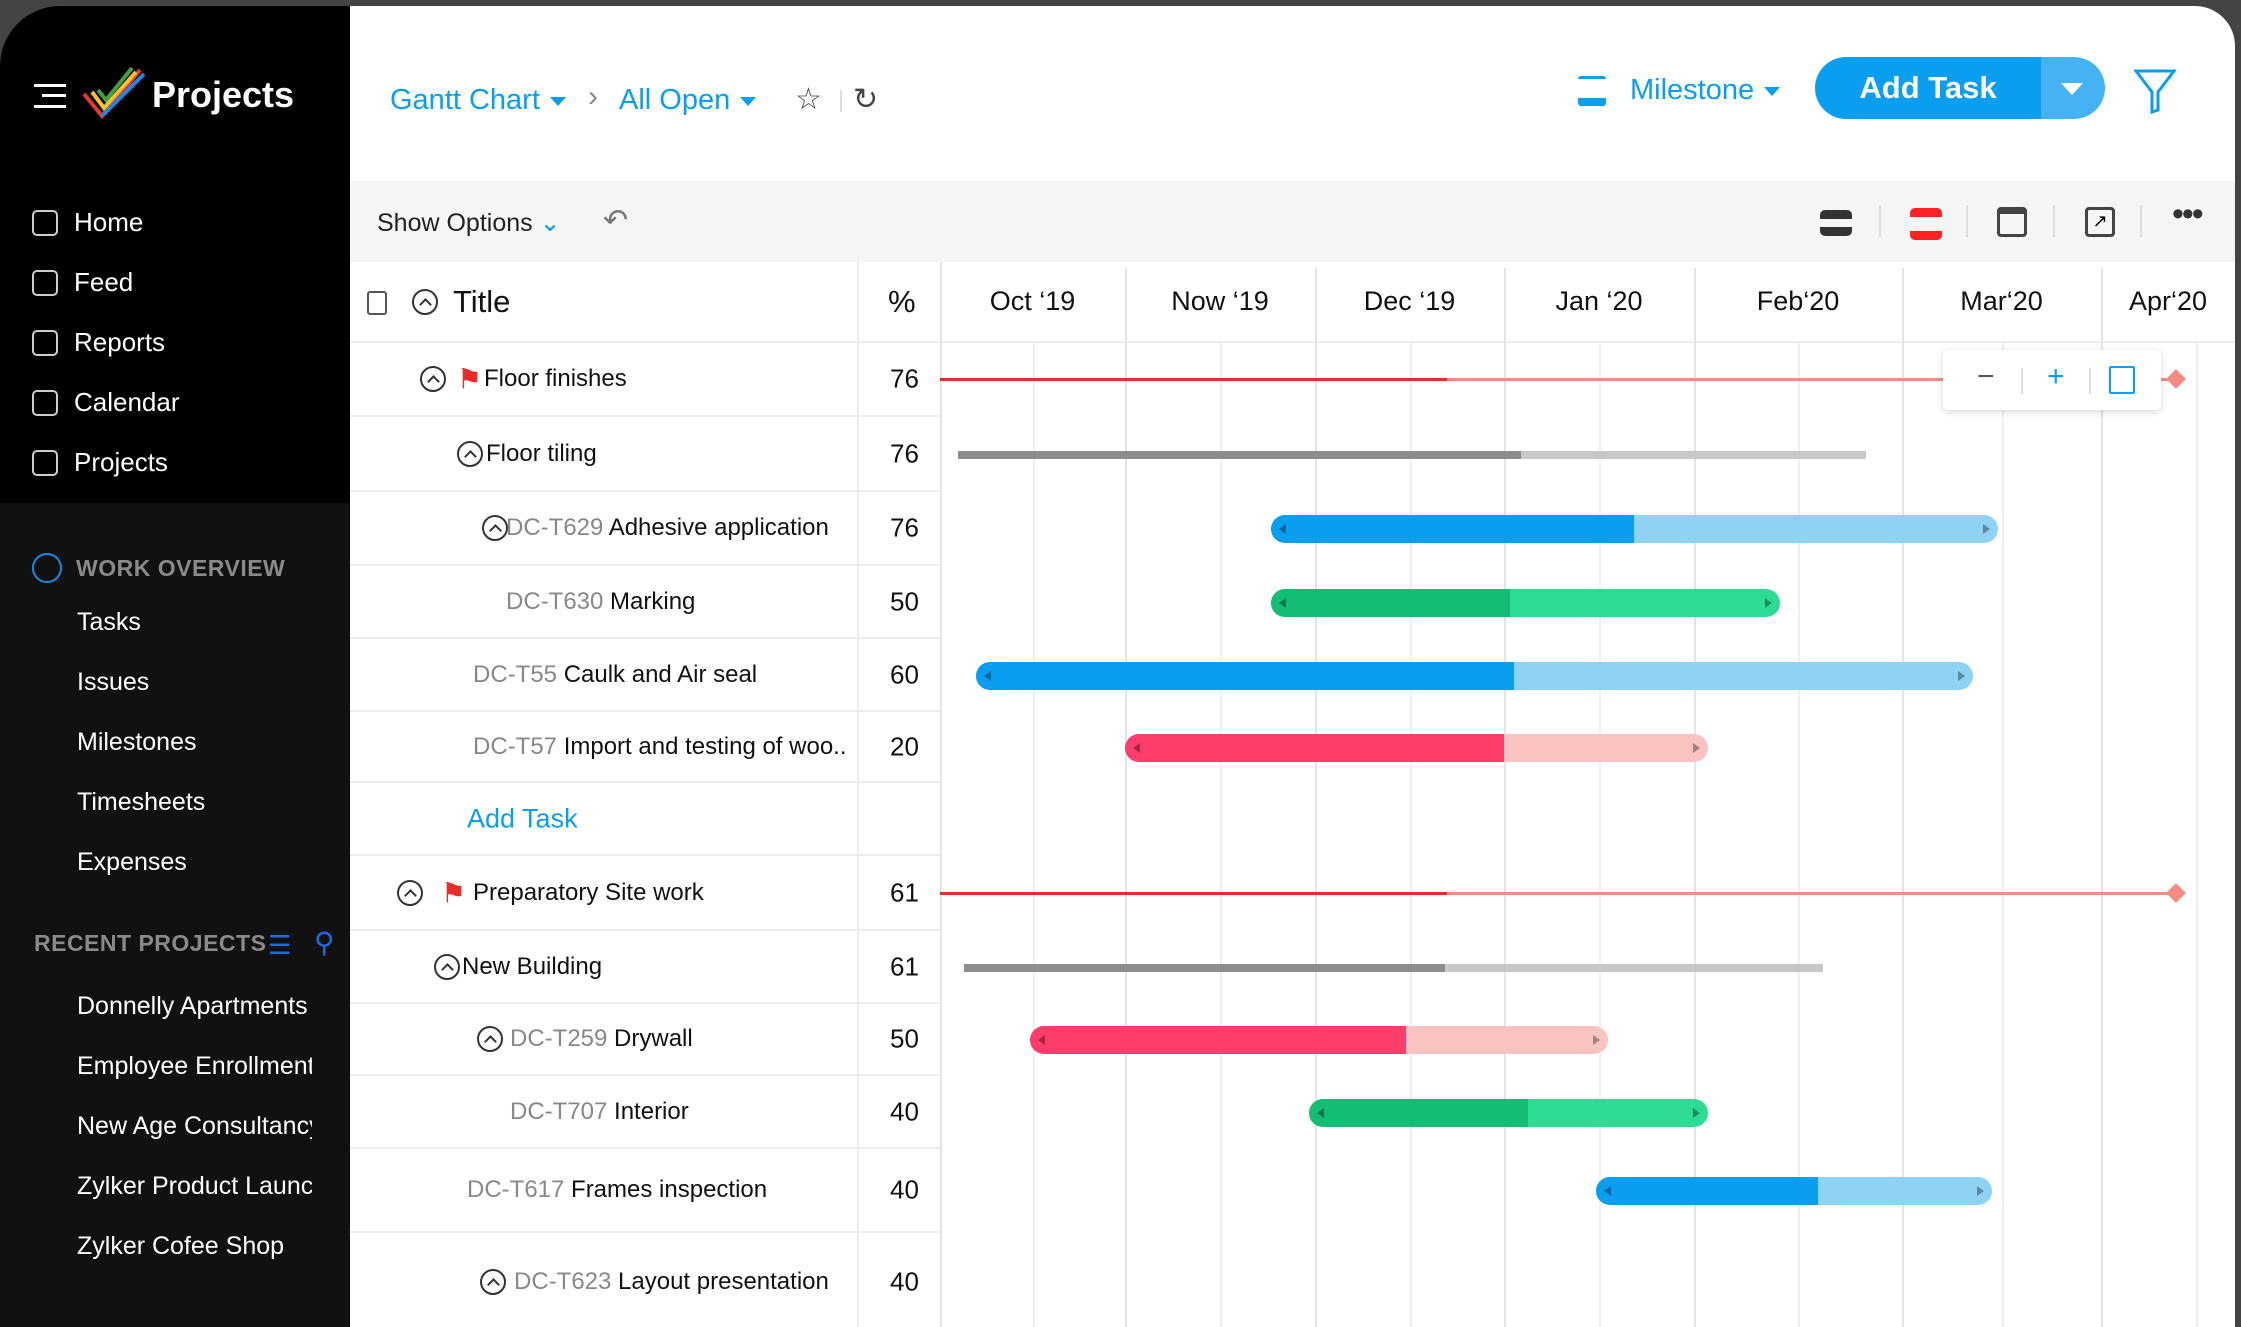 The height and width of the screenshot is (1327, 2241). I want to click on collapse-all-icon, so click(425, 301).